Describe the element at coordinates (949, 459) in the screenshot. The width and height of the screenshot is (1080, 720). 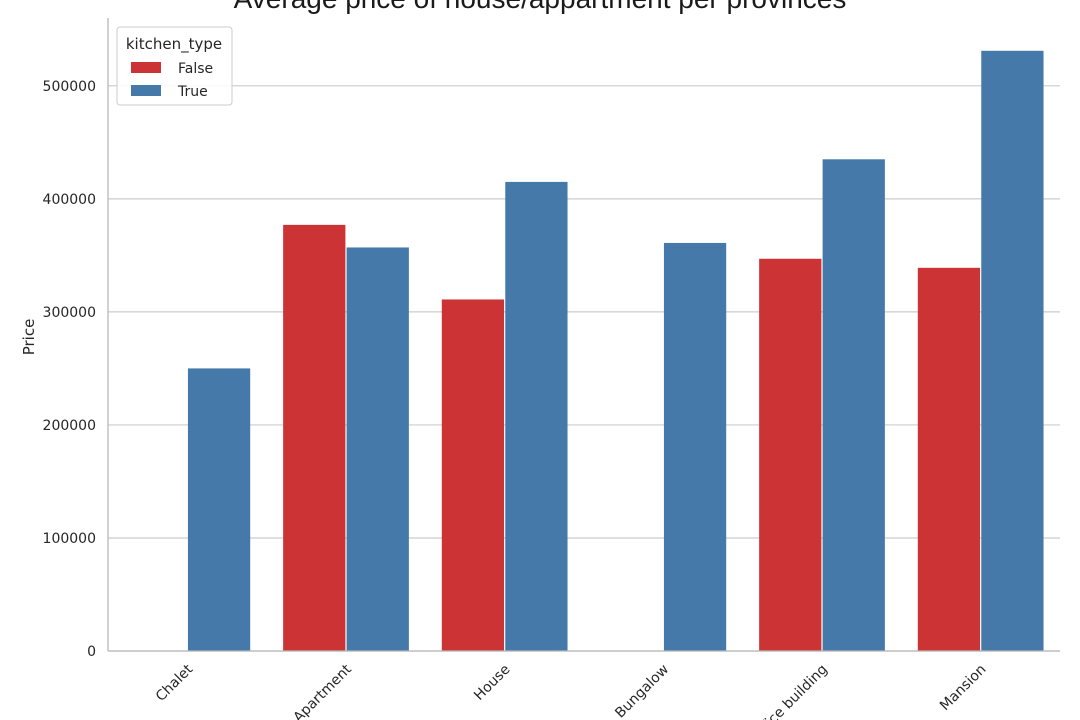
I see `bar-false-mansion` at that location.